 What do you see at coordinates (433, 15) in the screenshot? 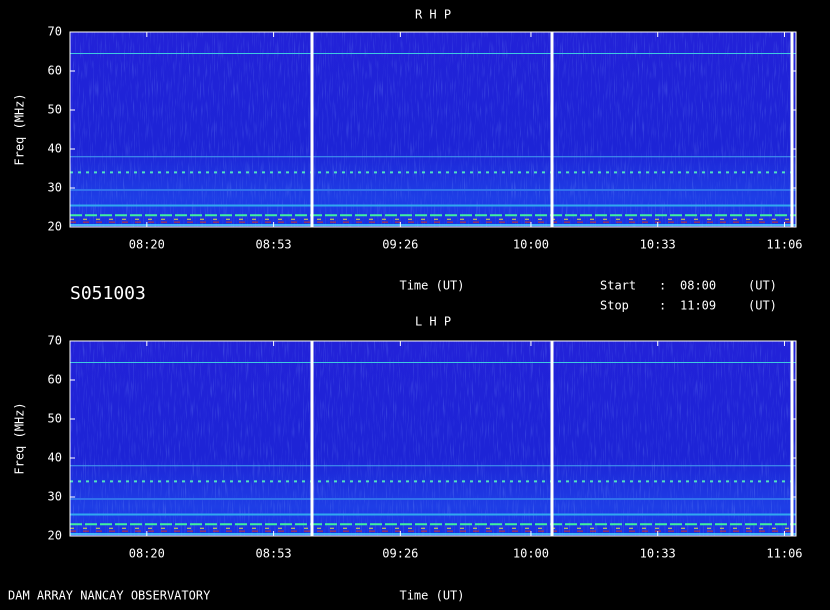
I see `chart-title: R H P` at bounding box center [433, 15].